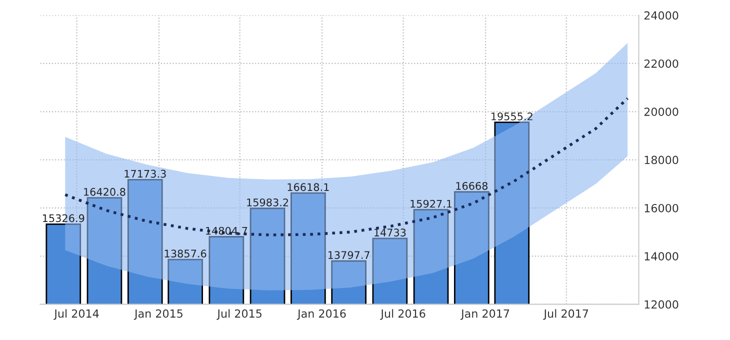  What do you see at coordinates (390, 232) in the screenshot?
I see `data-label: 14733` at bounding box center [390, 232].